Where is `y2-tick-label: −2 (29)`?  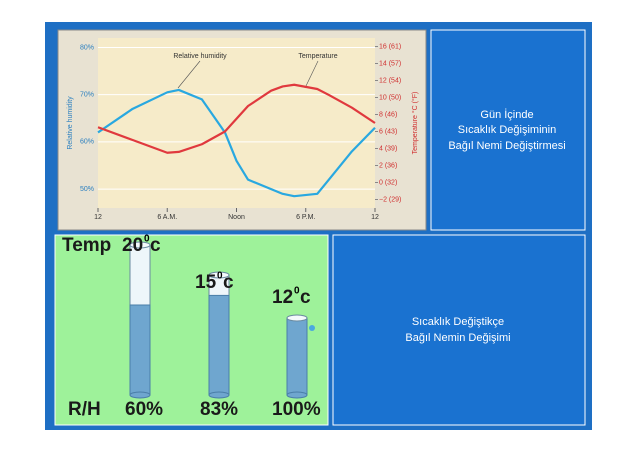
y2-tick-label: −2 (29) is located at coordinates (390, 199).